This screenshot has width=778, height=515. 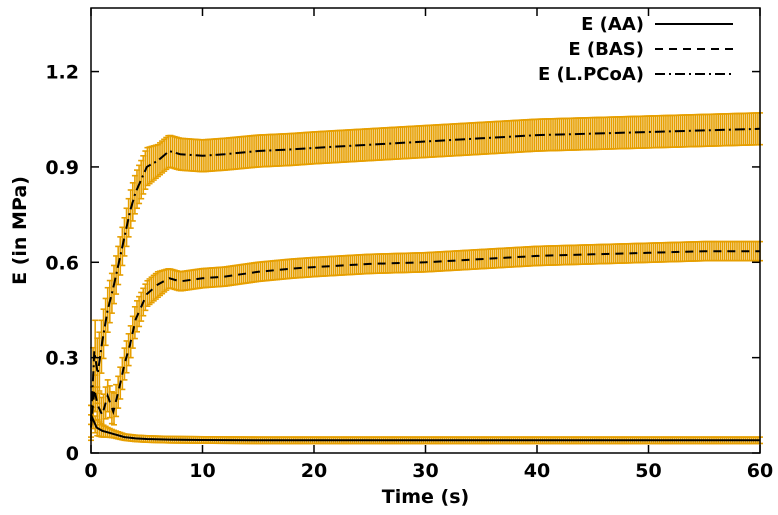 I want to click on x-tick-label: 40, so click(x=537, y=471).